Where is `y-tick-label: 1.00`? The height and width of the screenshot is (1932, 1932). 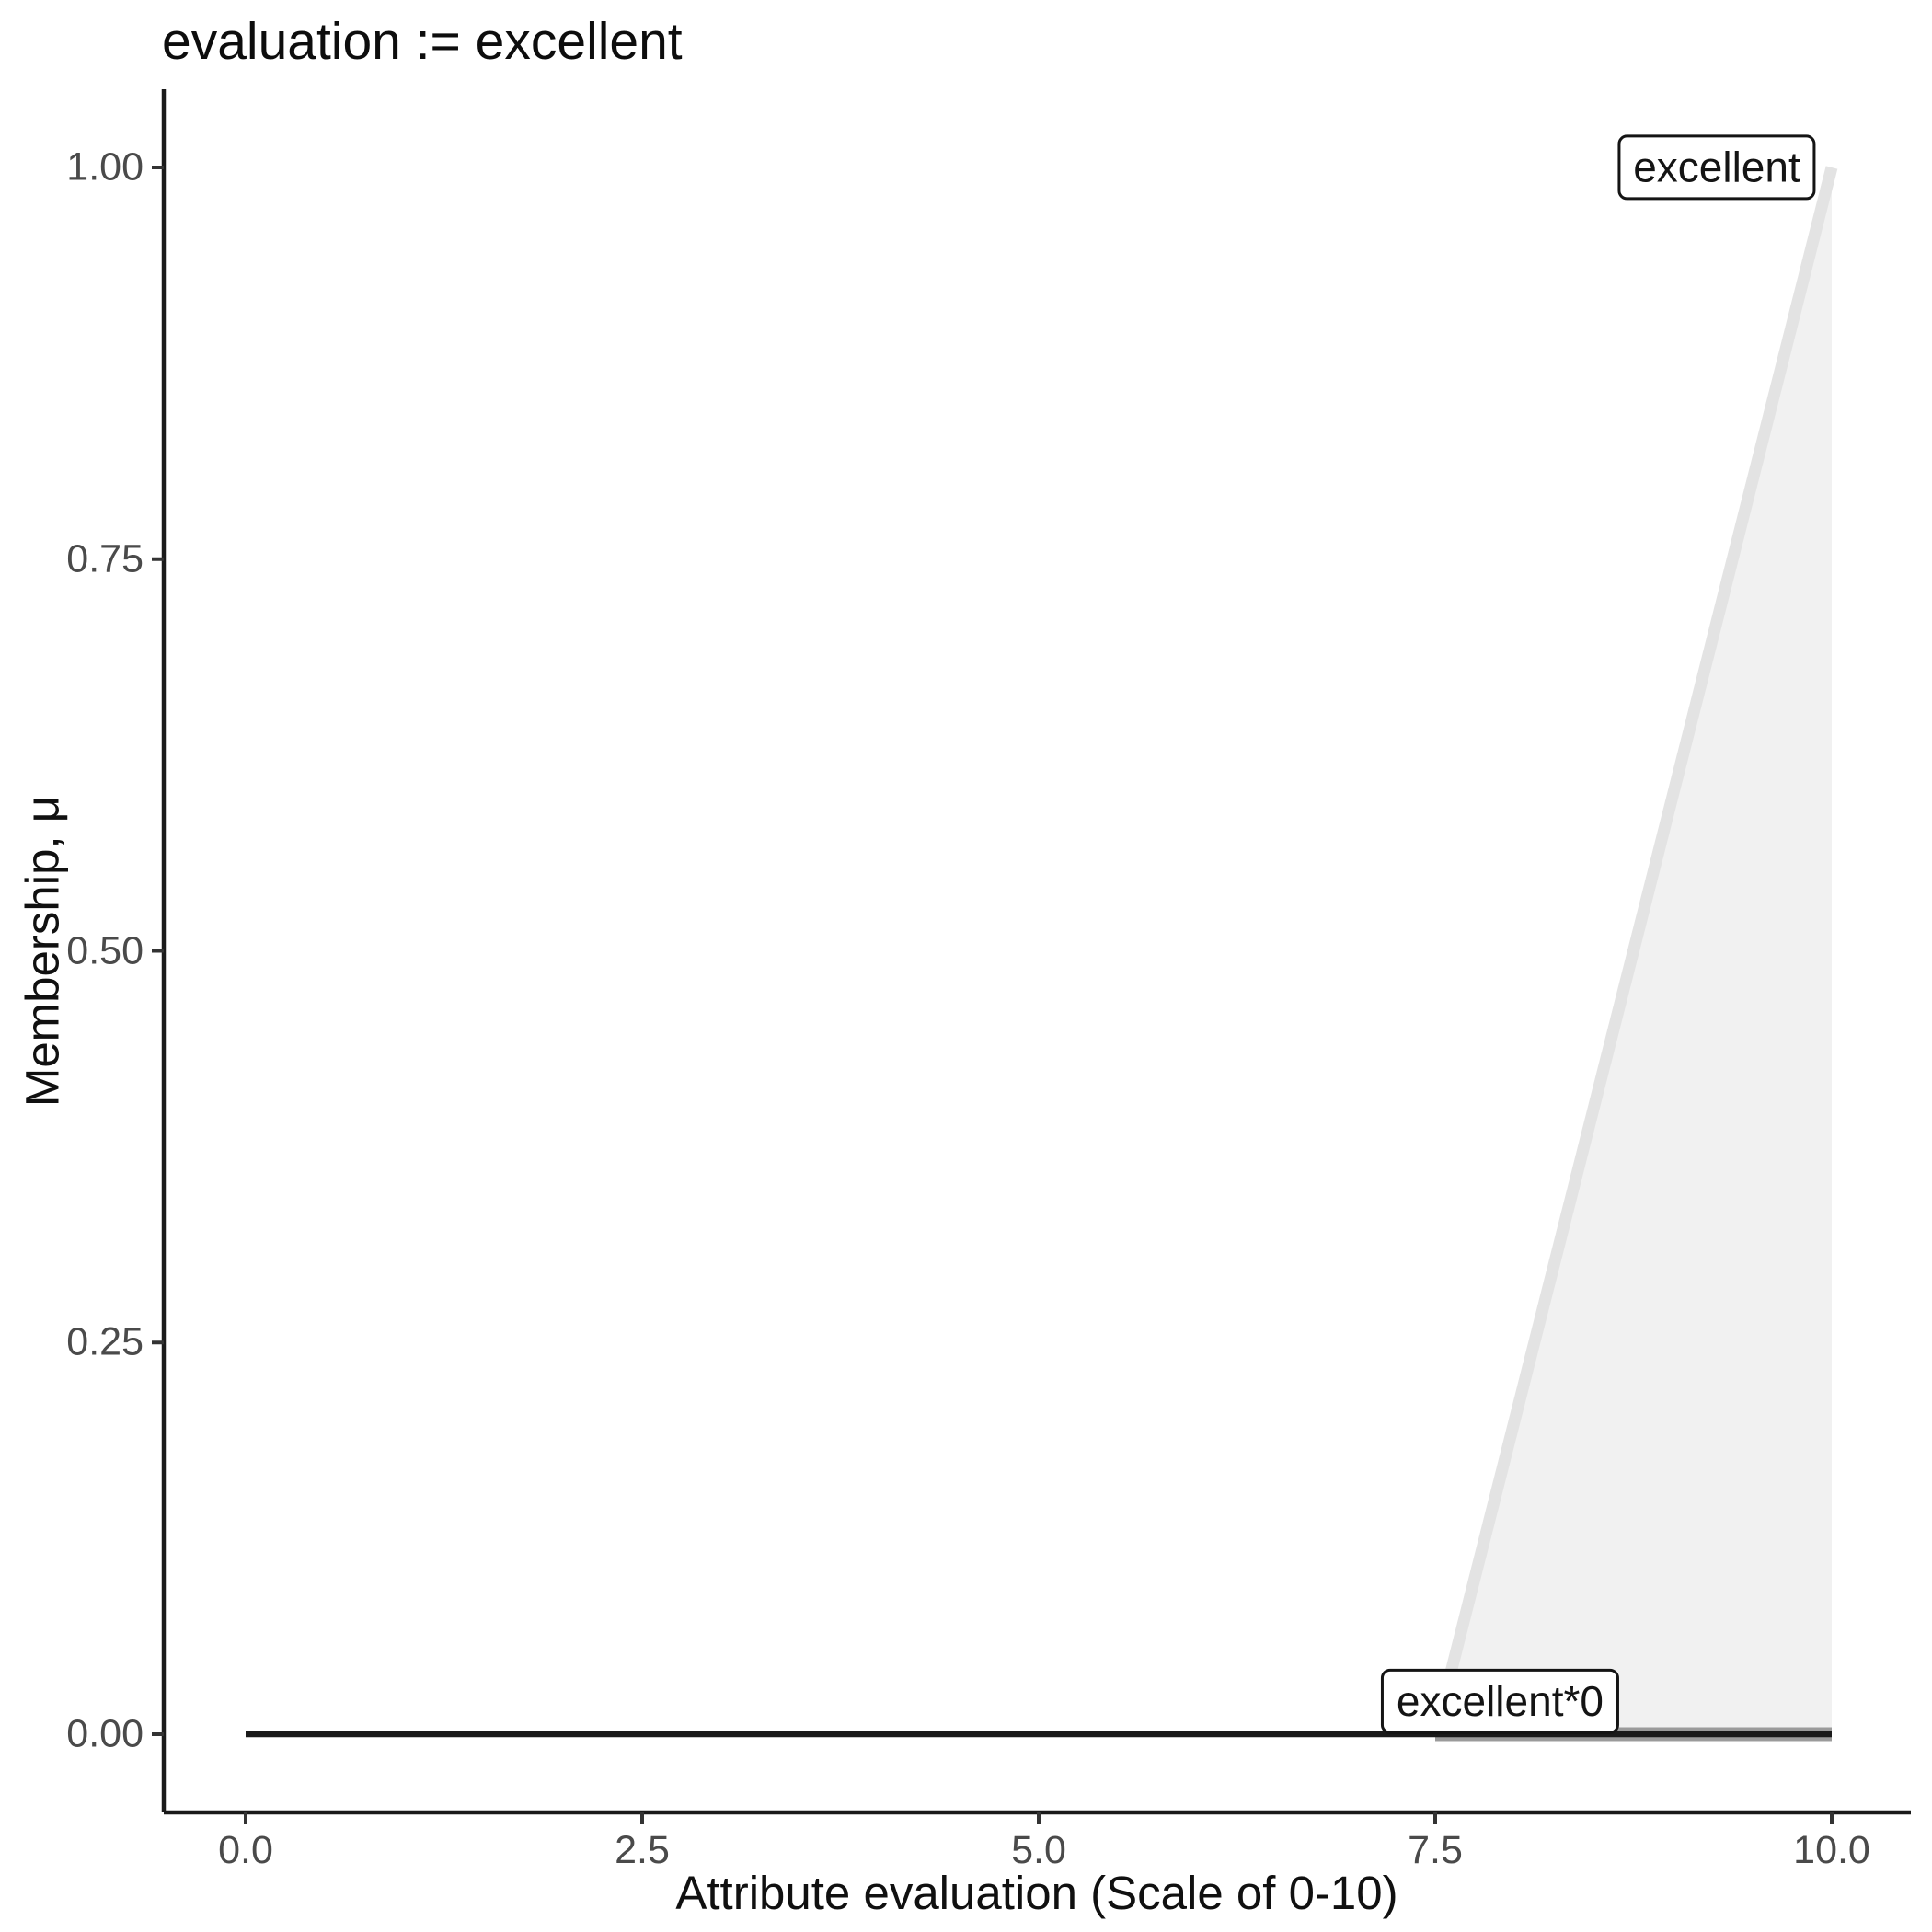 y-tick-label: 1.00 is located at coordinates (105, 167).